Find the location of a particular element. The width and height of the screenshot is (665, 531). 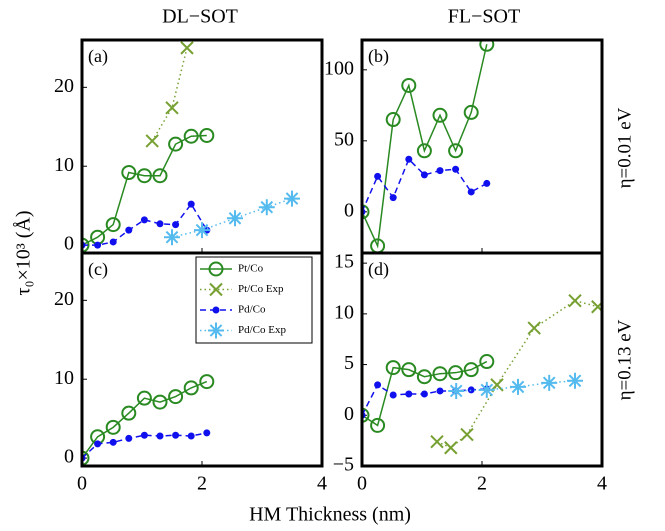

row-label: η=0.01 eV is located at coordinates (624, 147).